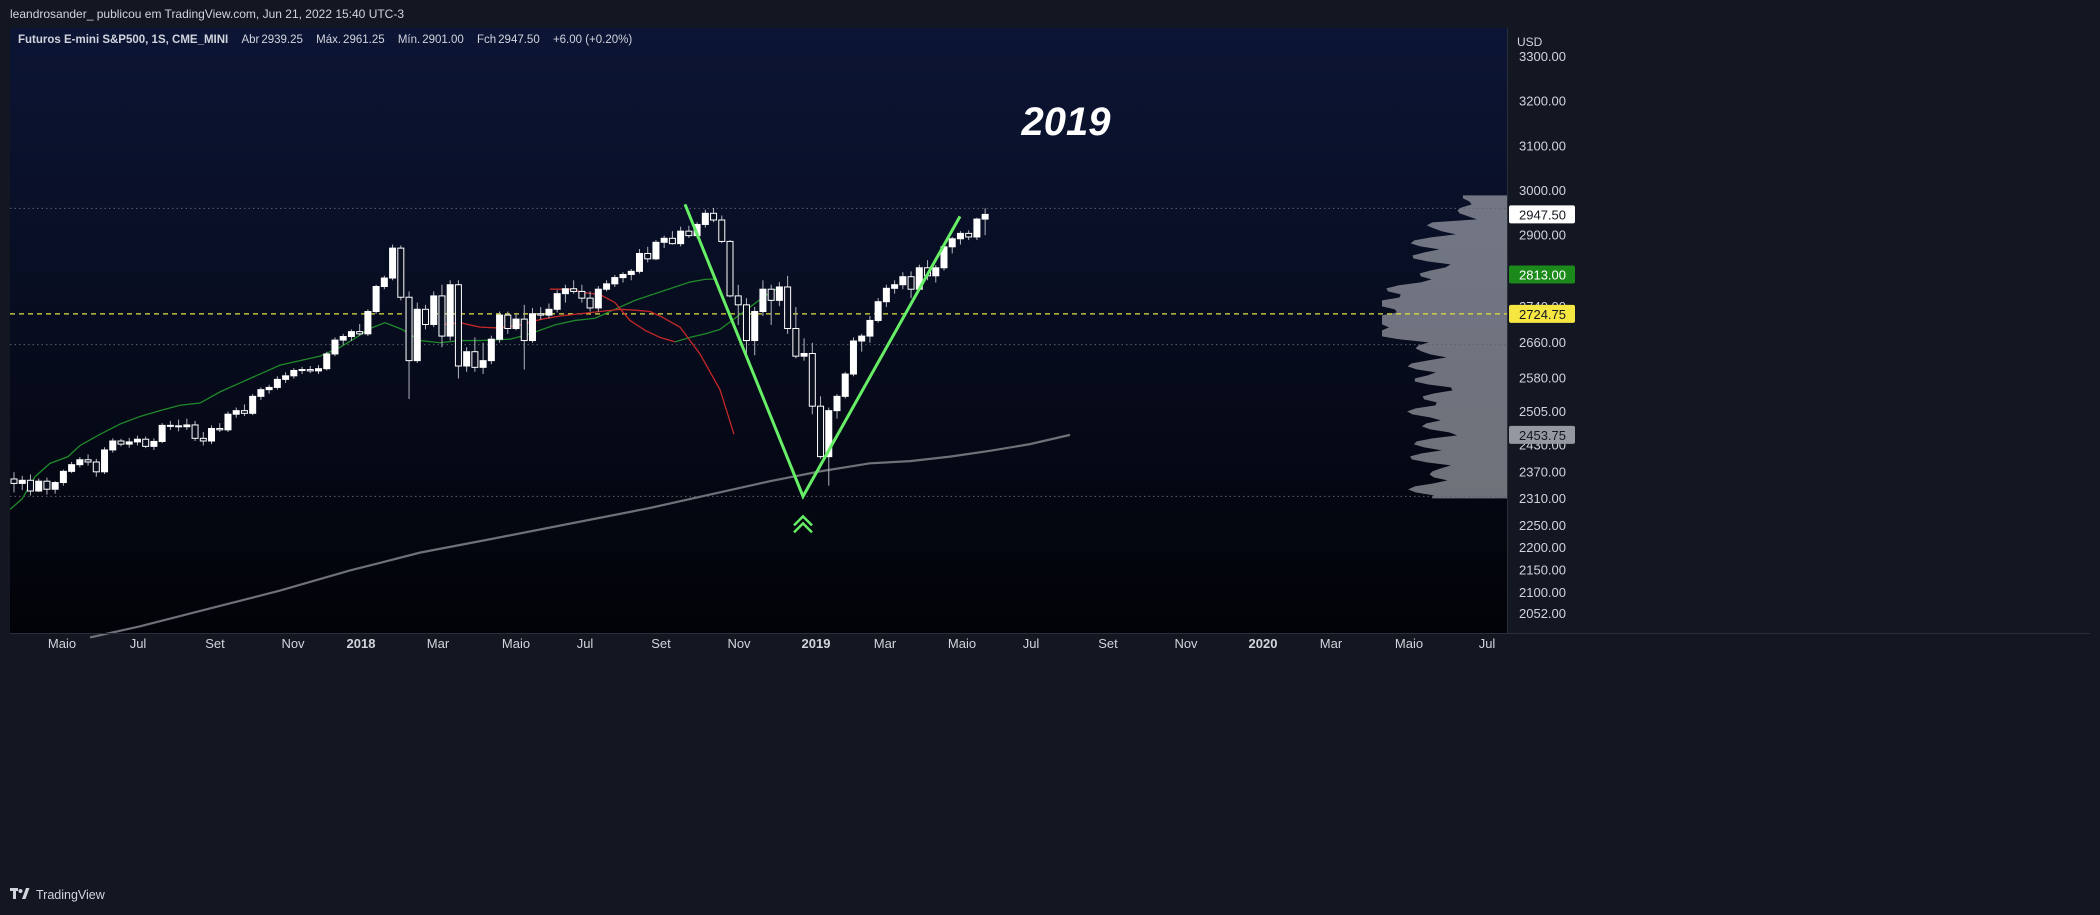 The width and height of the screenshot is (2100, 915). Describe the element at coordinates (123, 40) in the screenshot. I see `legend-symbol: Futuros E-mini S&P500, 1S, CME_MINI` at that location.